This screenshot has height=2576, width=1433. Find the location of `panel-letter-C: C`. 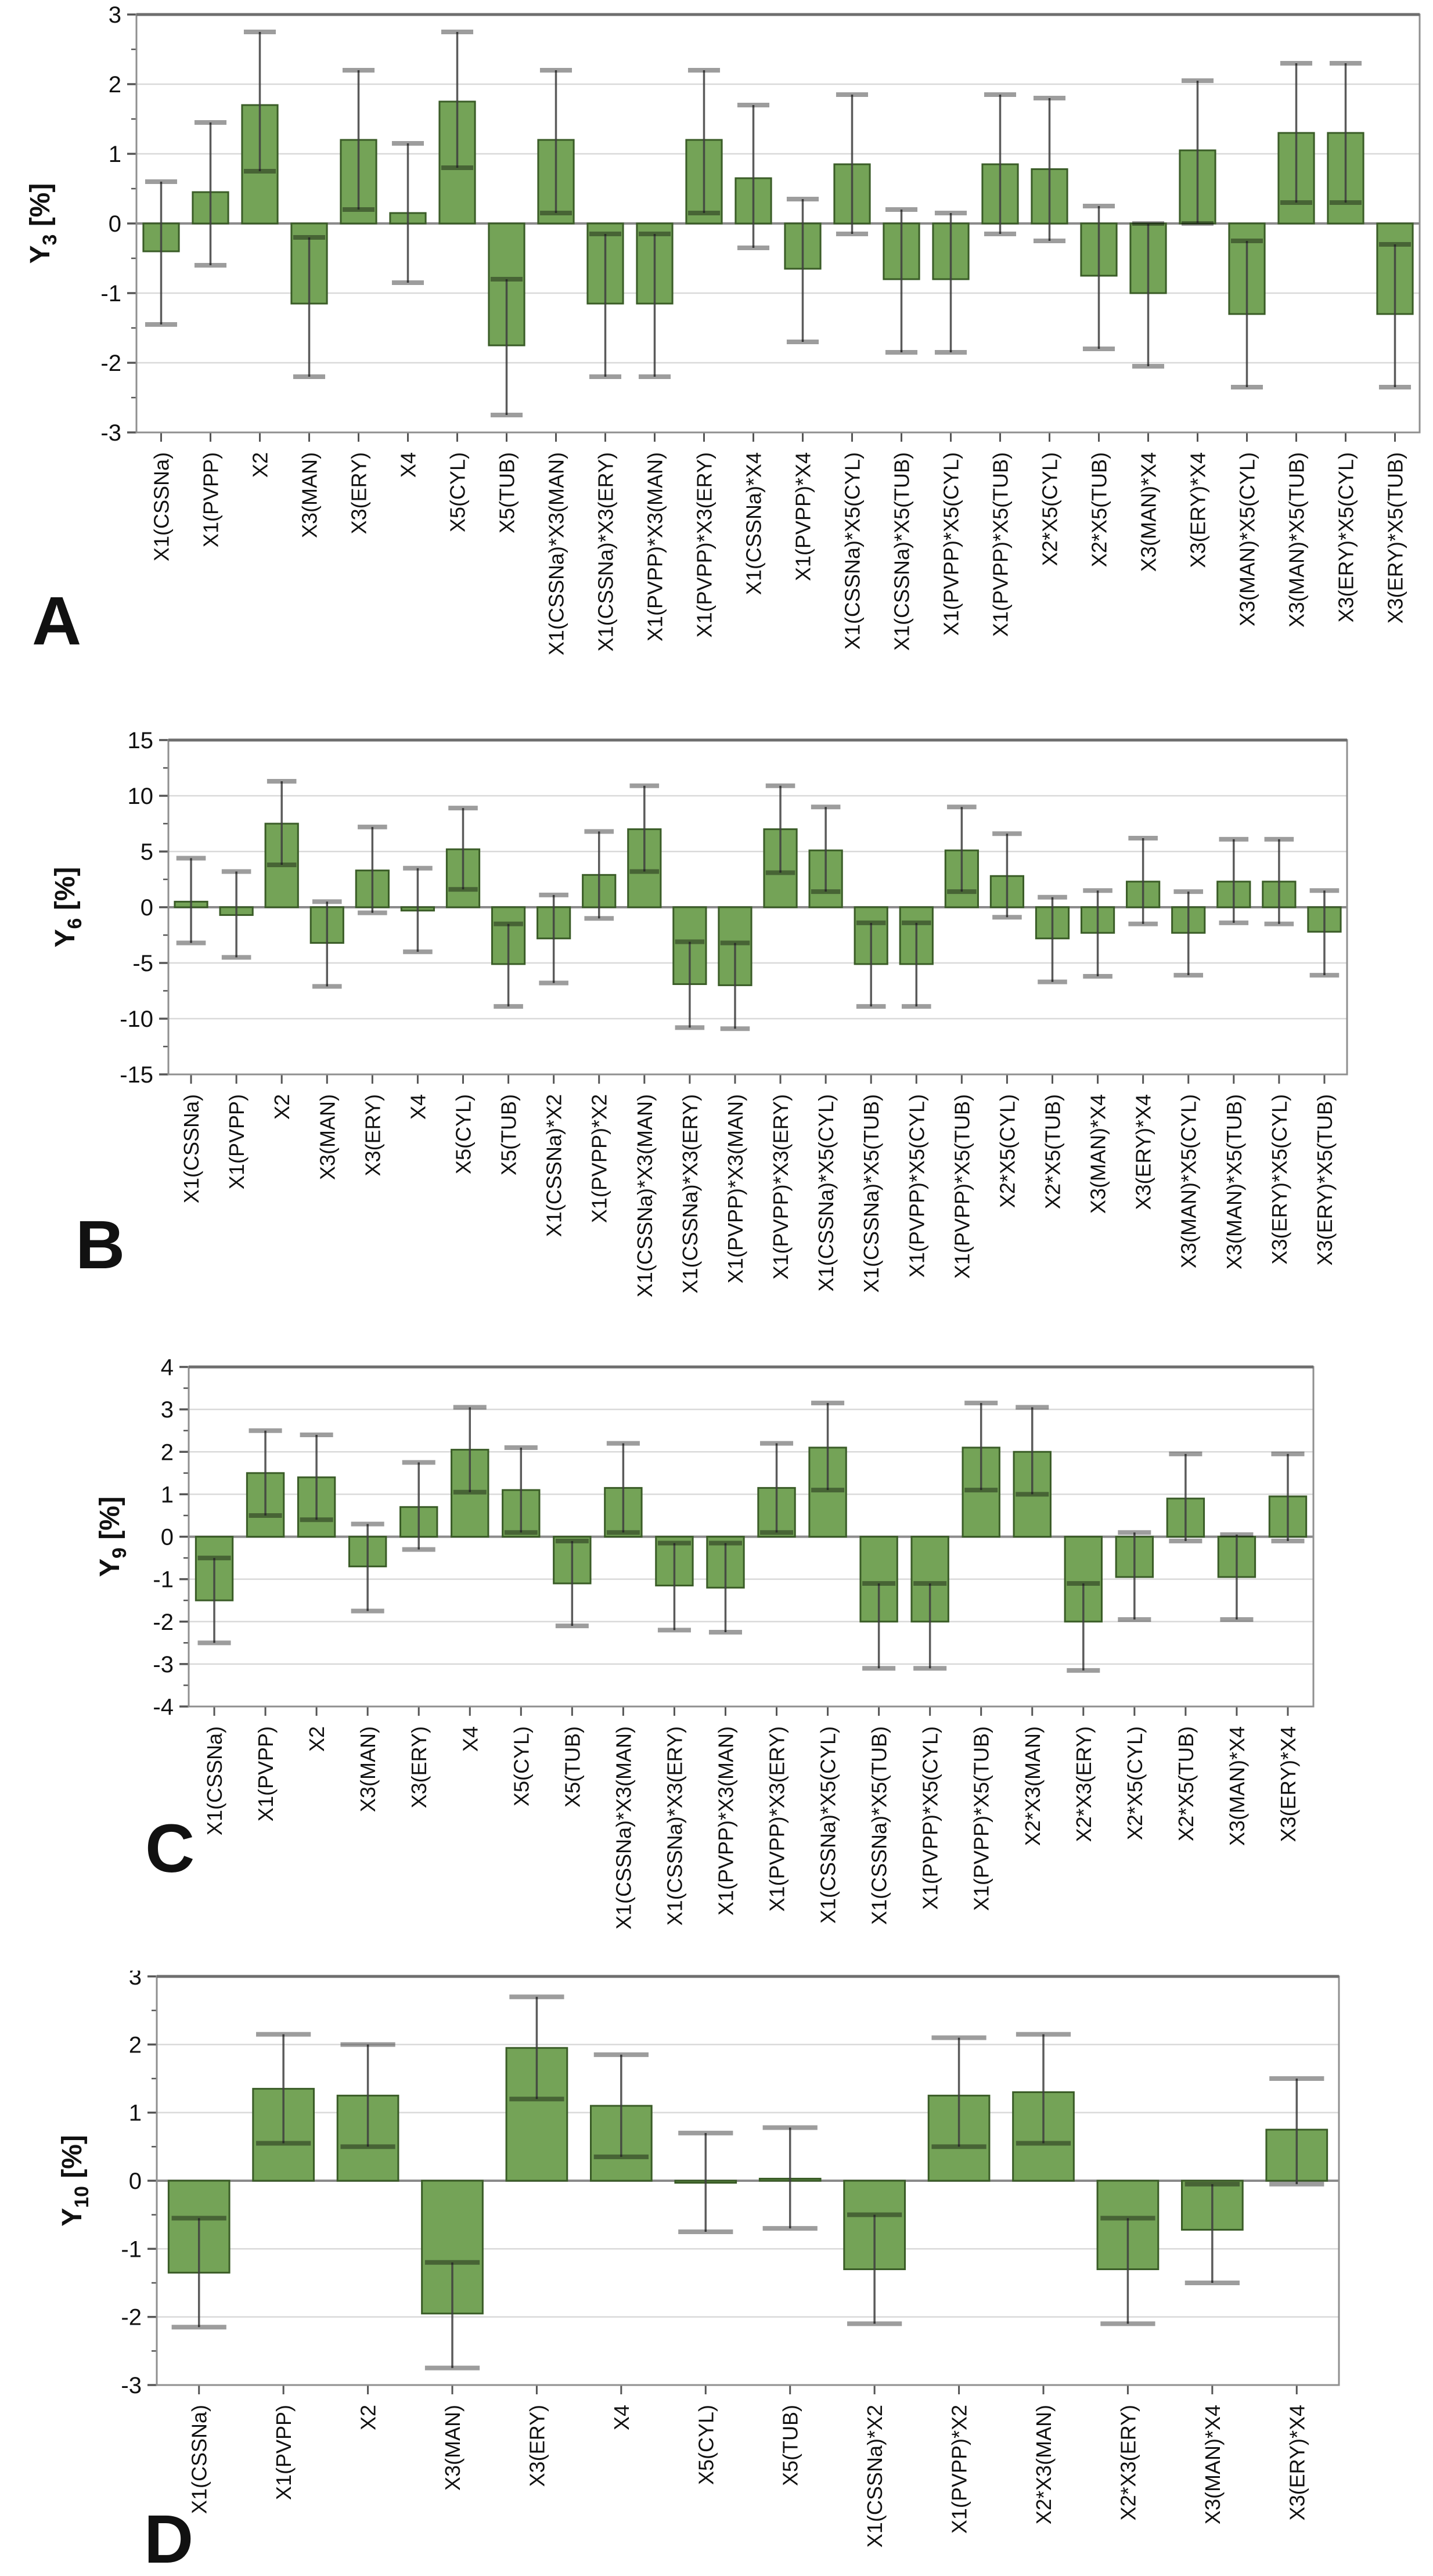

panel-letter-C: C is located at coordinates (170, 1849).